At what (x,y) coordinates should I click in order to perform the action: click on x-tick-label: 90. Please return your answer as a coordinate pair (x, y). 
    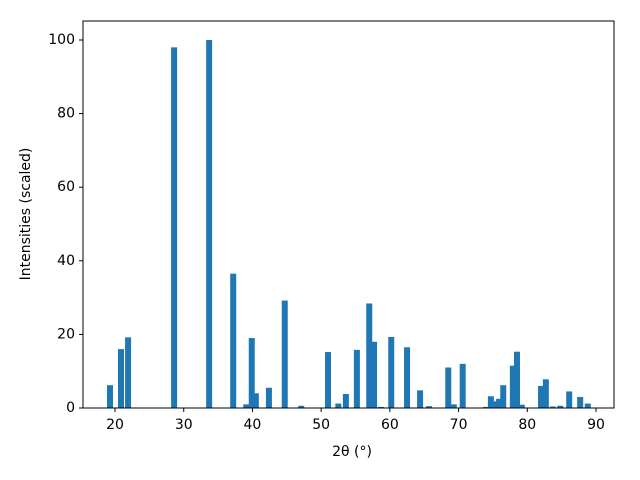
    Looking at the image, I should click on (596, 425).